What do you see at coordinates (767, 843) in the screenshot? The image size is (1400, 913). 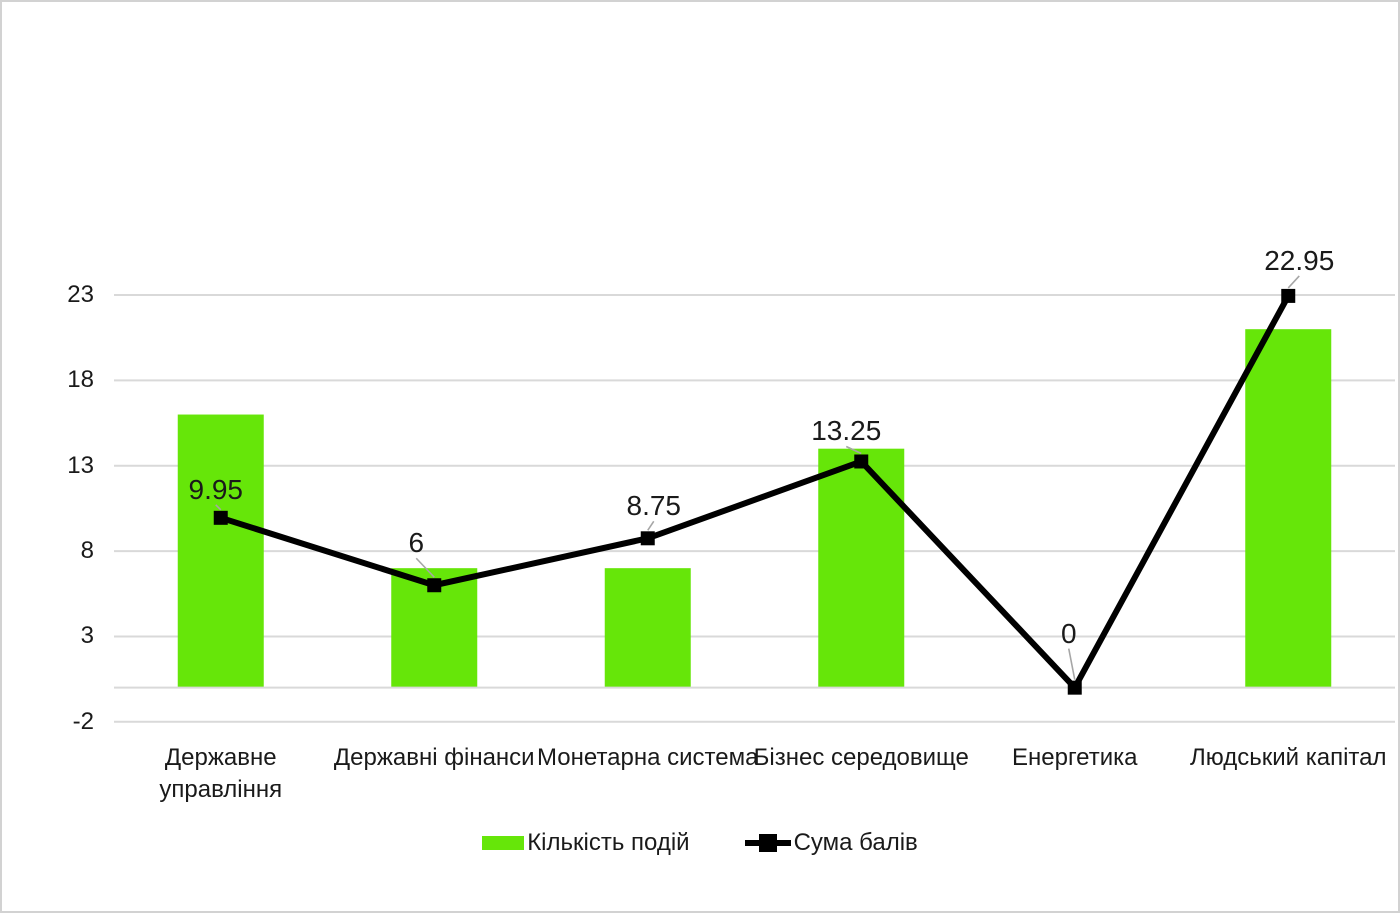 I see `line-series-swatch-icon` at bounding box center [767, 843].